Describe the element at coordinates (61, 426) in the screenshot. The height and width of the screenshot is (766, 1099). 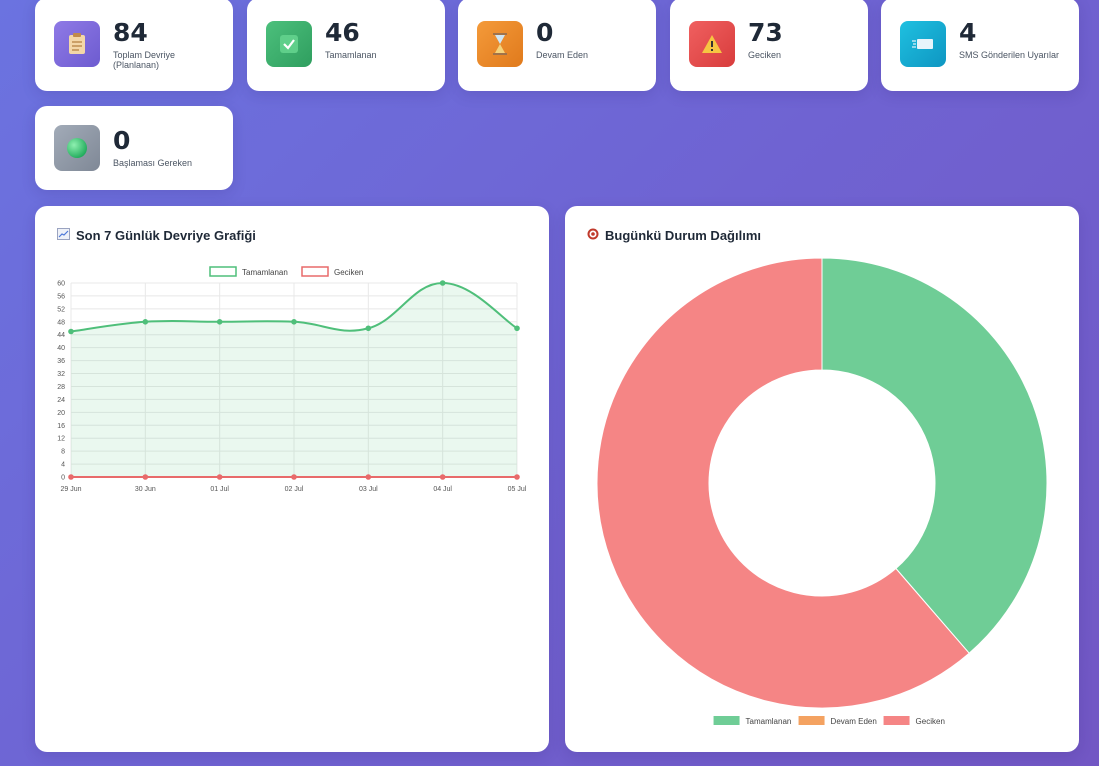
I see `y-tick-label: 16` at that location.